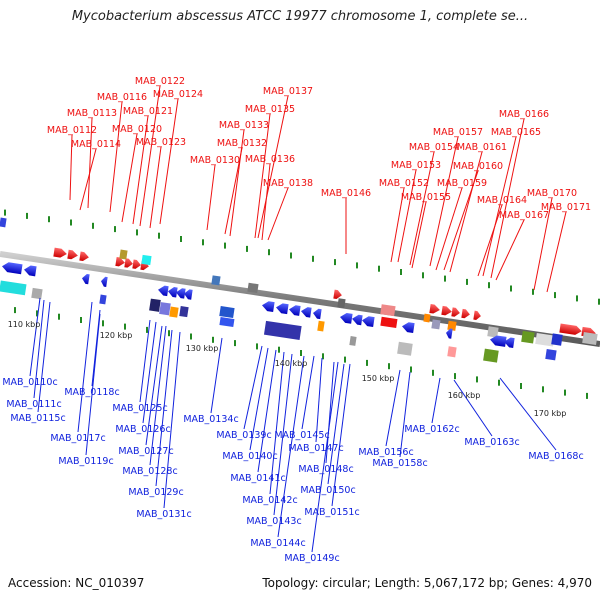 The image size is (600, 600). Describe the element at coordinates (434, 147) in the screenshot. I see `forward-gene-label: MAB_0154` at that location.